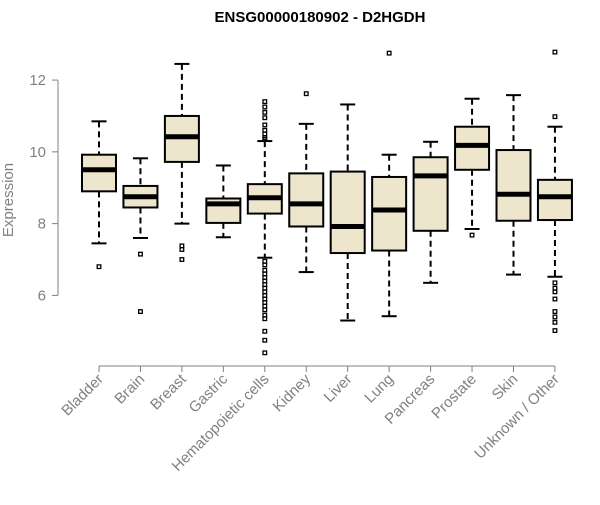  What do you see at coordinates (454, 397) in the screenshot?
I see `x-tick-label: Prostate` at bounding box center [454, 397].